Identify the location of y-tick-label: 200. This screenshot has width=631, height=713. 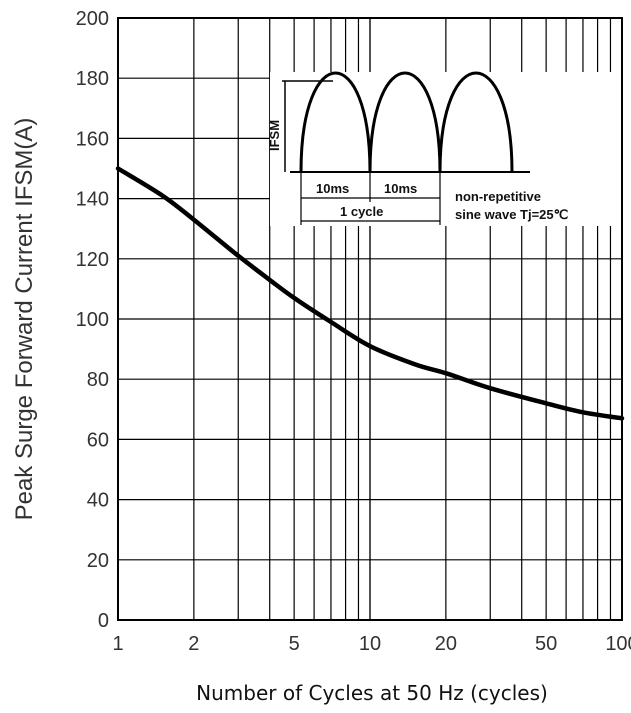
(92, 19).